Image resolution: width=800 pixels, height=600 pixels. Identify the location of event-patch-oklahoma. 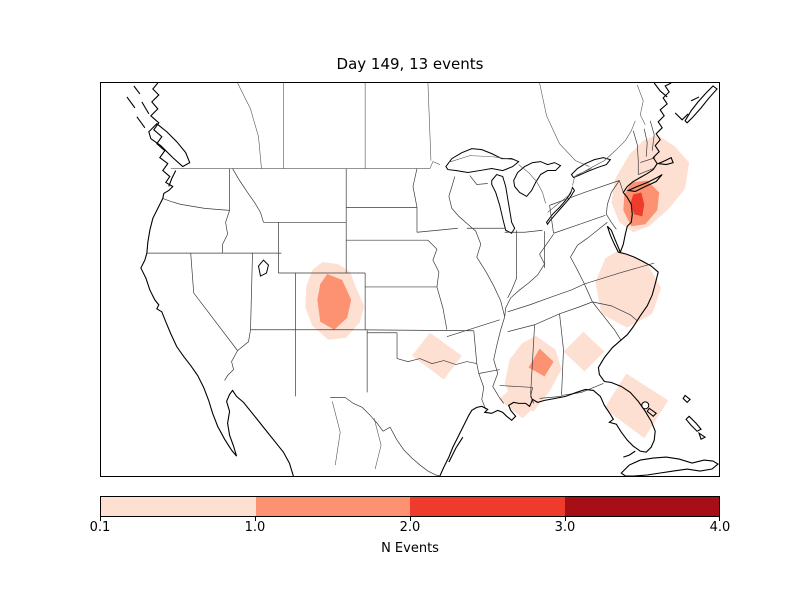
(436, 356).